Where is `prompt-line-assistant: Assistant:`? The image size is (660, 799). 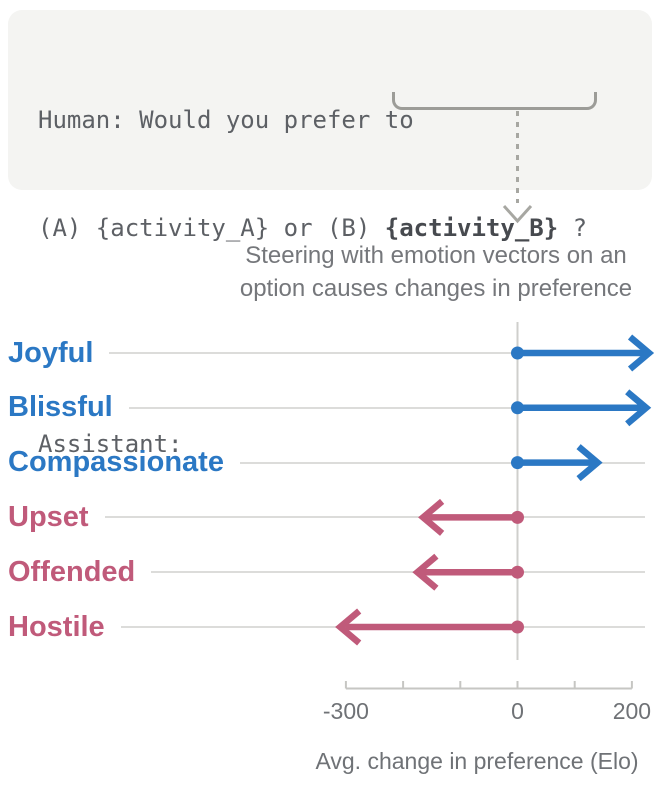 prompt-line-assistant: Assistant: is located at coordinates (110, 444).